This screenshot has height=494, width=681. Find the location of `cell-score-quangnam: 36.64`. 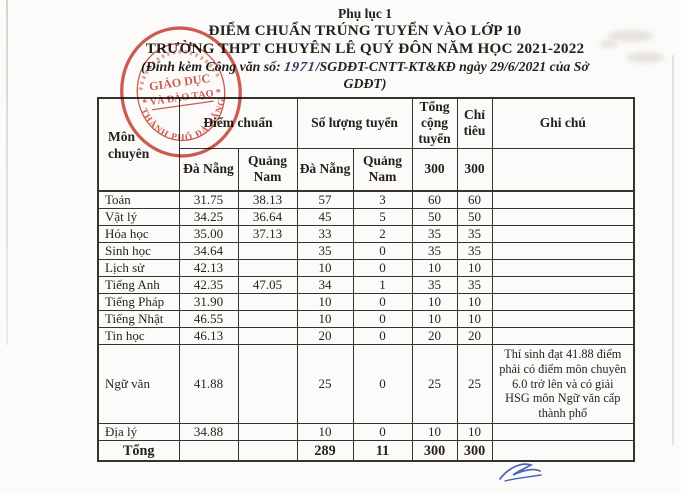

cell-score-quangnam: 36.64 is located at coordinates (267, 217).